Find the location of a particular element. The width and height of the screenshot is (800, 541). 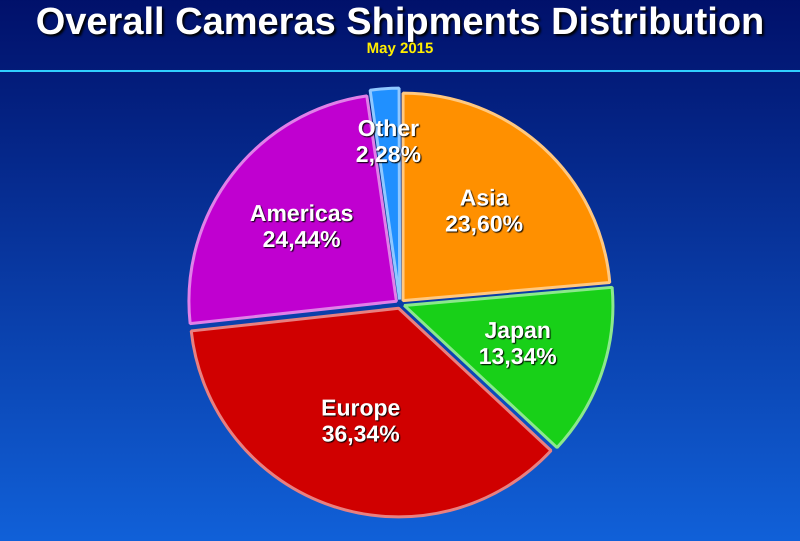

data-label: 13,34% is located at coordinates (517, 355).